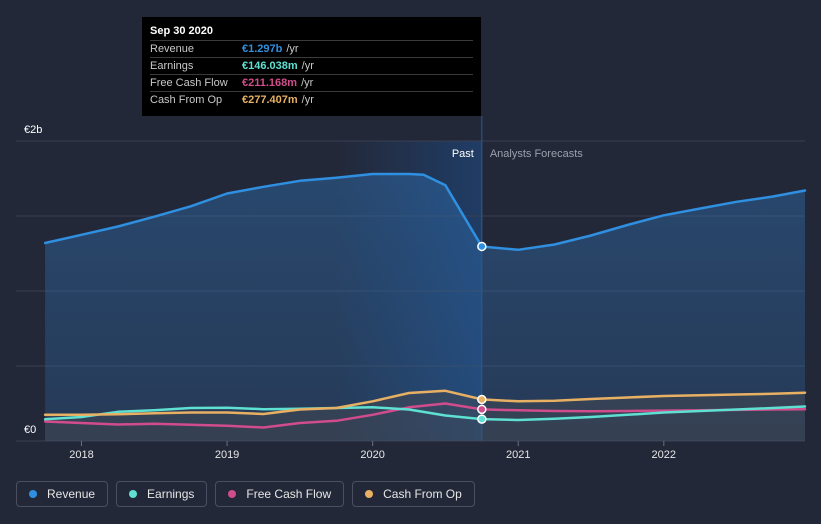 This screenshot has height=524, width=821. Describe the element at coordinates (189, 83) in the screenshot. I see `tooltip-label: Free Cash Flow` at that location.